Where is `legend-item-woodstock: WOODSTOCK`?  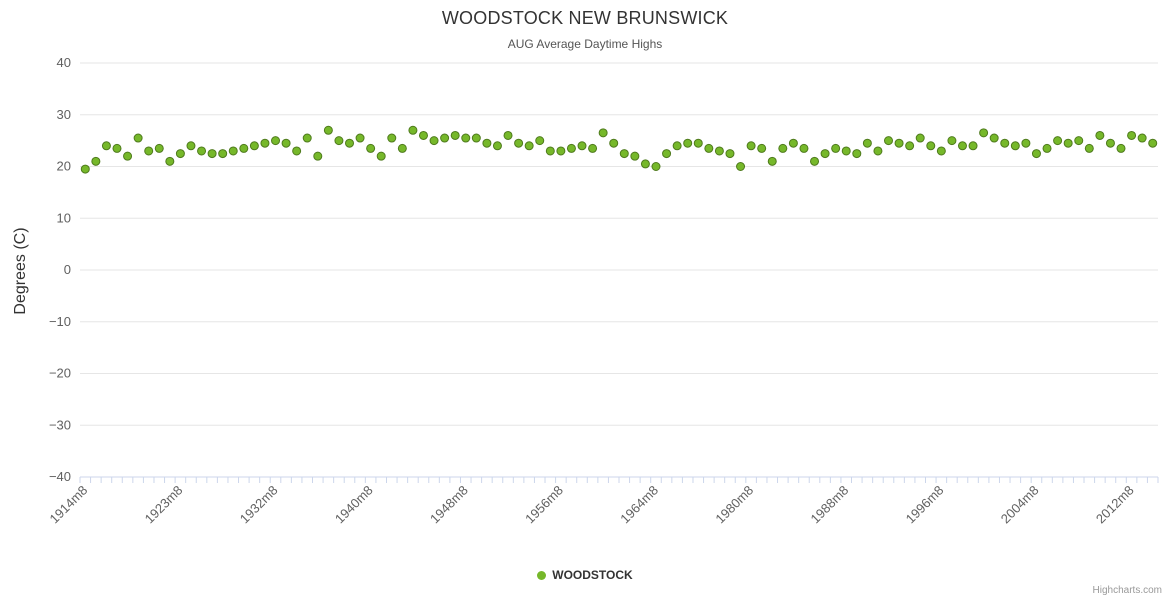
legend-item-woodstock: WOODSTOCK is located at coordinates (585, 575).